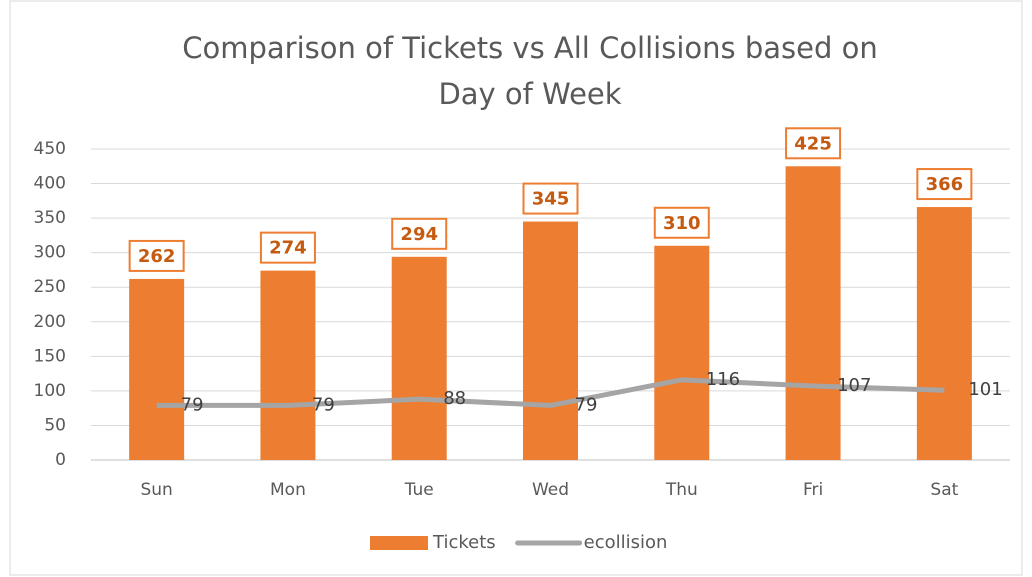 The height and width of the screenshot is (577, 1032). What do you see at coordinates (454, 398) in the screenshot?
I see `data-label: 88` at bounding box center [454, 398].